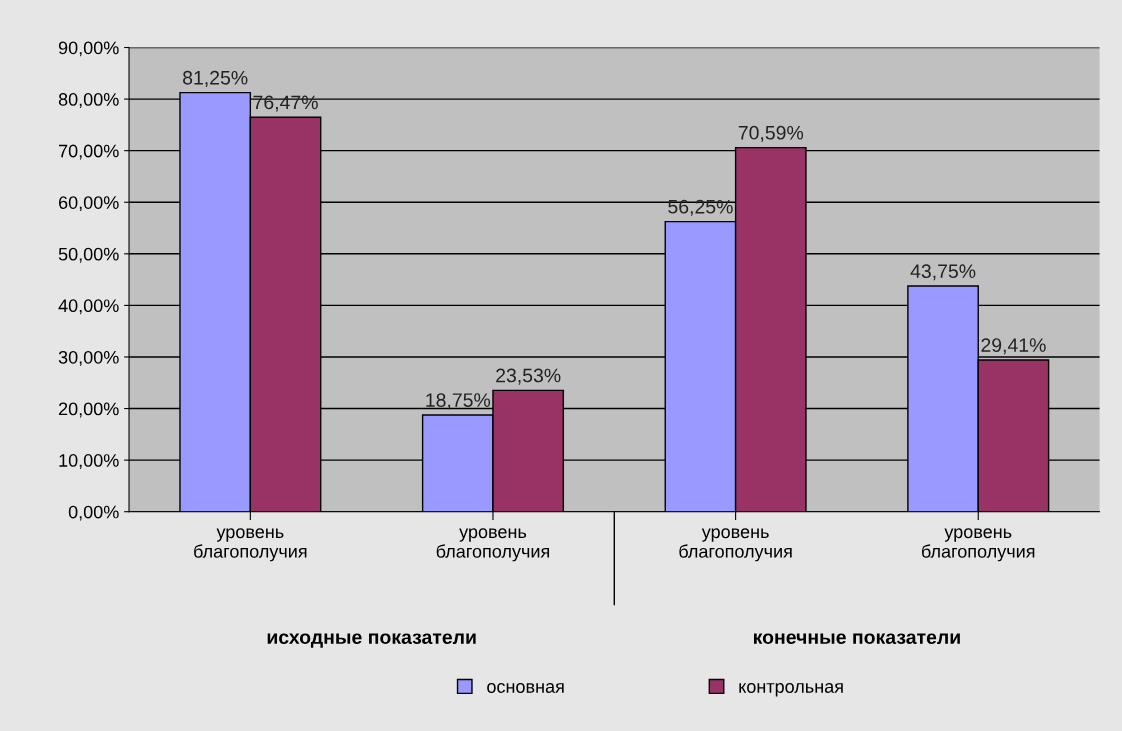 Image resolution: width=1122 pixels, height=731 pixels. What do you see at coordinates (88, 255) in the screenshot?
I see `y-tick-label: 50,00%` at bounding box center [88, 255].